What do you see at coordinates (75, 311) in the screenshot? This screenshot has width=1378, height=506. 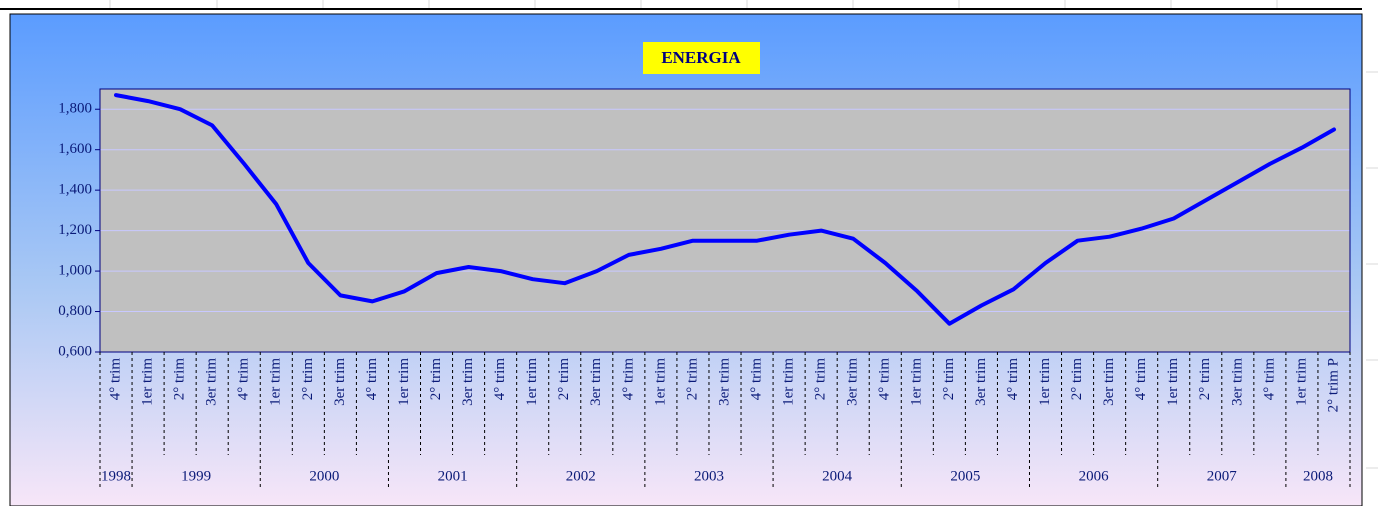 I see `y-tick-label: 0,800` at bounding box center [75, 311].